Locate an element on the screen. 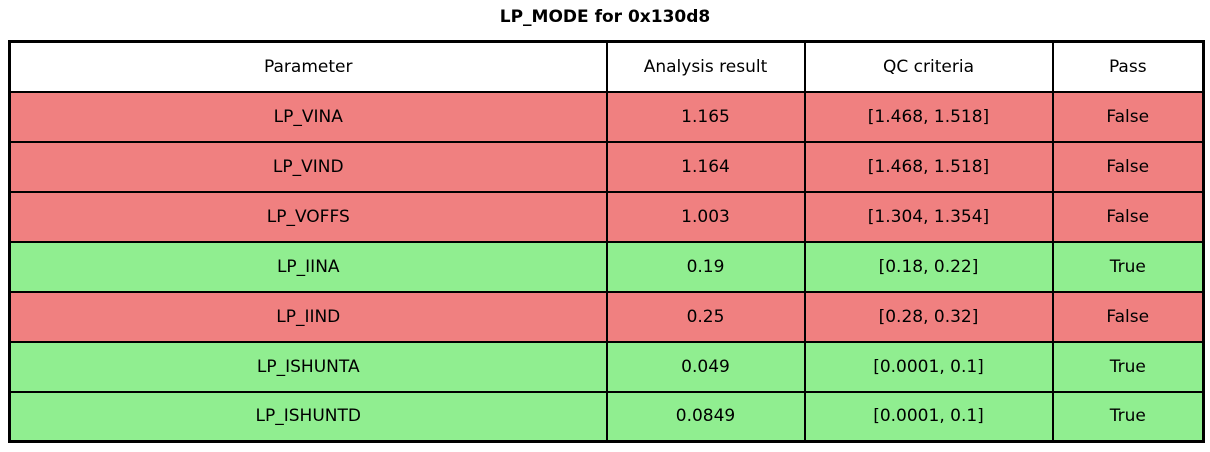  table-row: LP_IIND 0.25 [0.28, 0.32] False is located at coordinates (606, 316).